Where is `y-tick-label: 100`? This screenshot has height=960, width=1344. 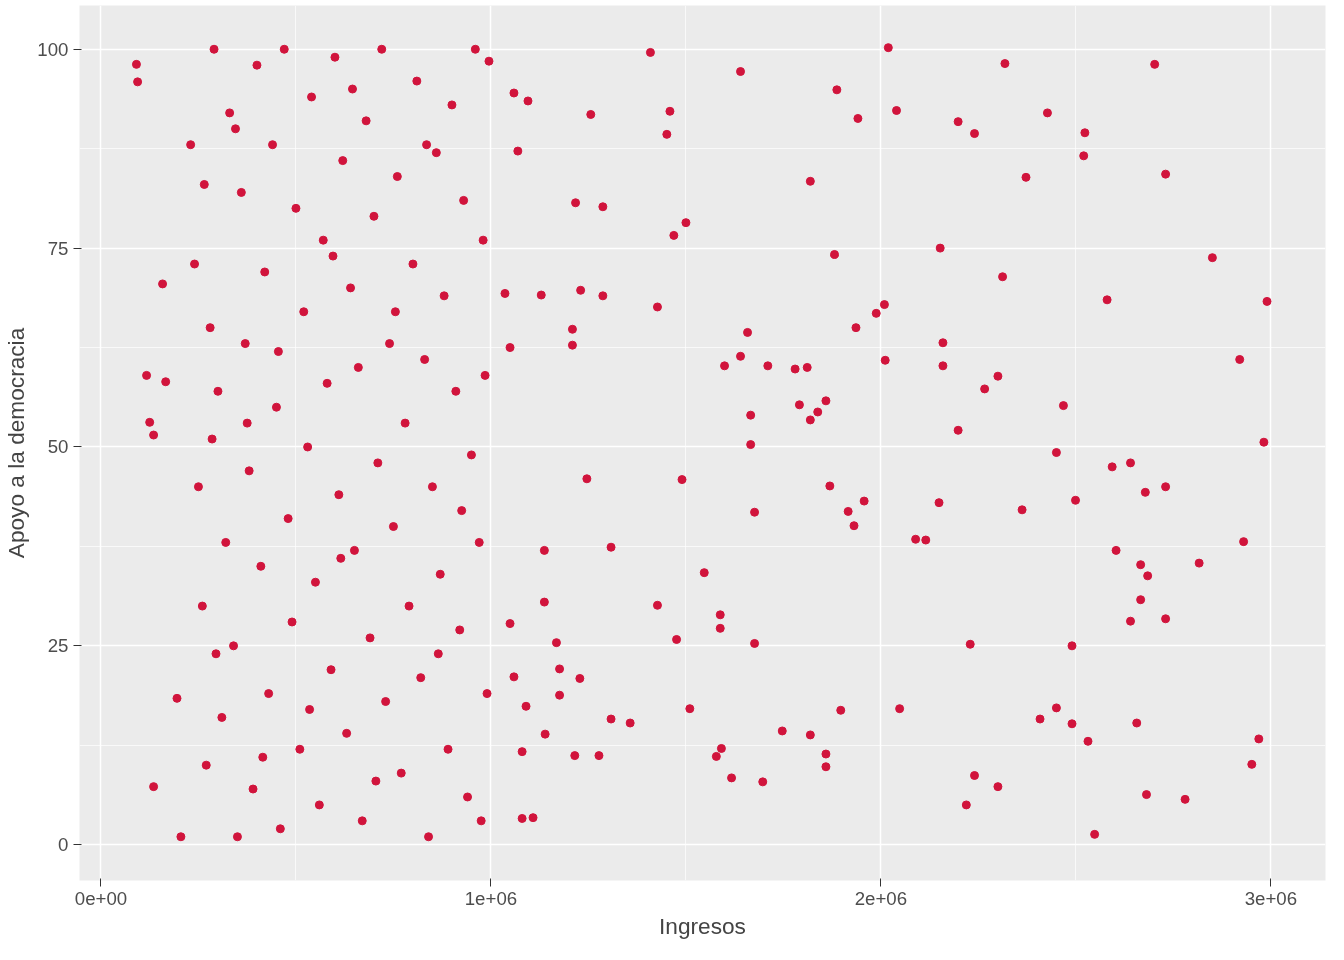 y-tick-label: 100 is located at coordinates (53, 49).